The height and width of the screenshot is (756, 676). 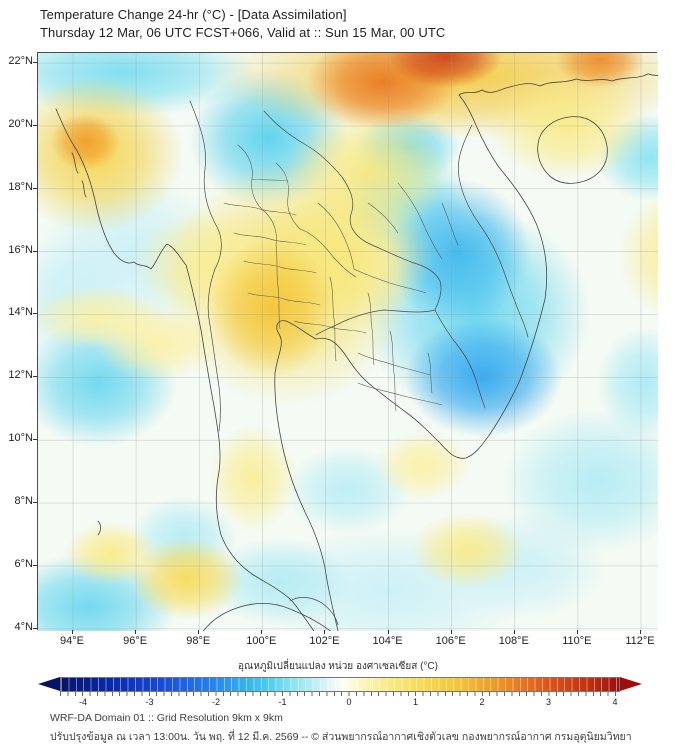 What do you see at coordinates (20, 186) in the screenshot?
I see `lat-tick-label: 18°N` at bounding box center [20, 186].